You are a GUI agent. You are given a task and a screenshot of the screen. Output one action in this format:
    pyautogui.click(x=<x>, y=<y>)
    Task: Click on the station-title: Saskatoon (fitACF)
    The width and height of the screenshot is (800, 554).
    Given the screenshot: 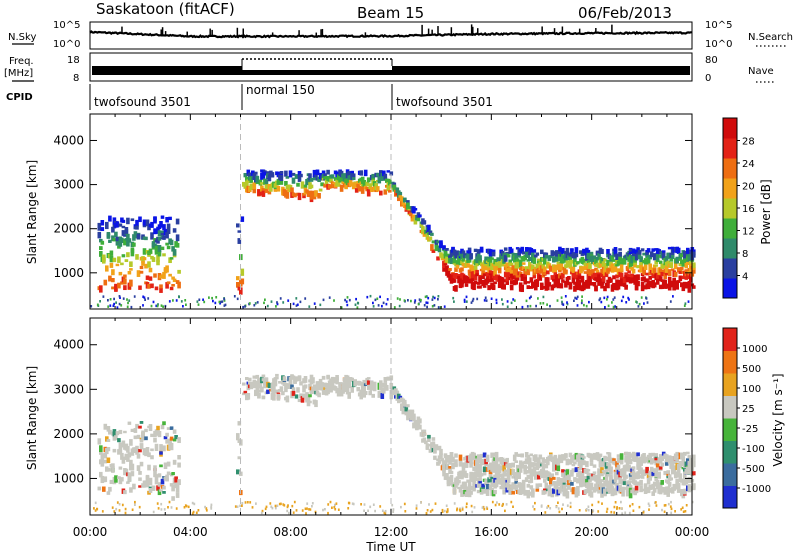 What is the action you would take?
    pyautogui.click(x=165, y=9)
    